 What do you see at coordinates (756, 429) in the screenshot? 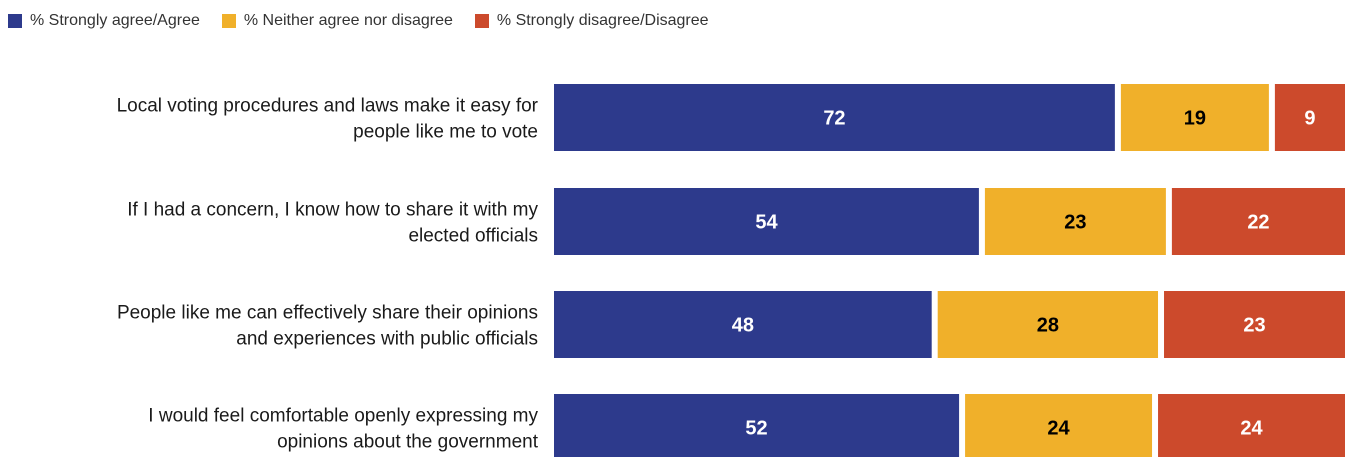
I see `value-label-agree: 52` at bounding box center [756, 429].